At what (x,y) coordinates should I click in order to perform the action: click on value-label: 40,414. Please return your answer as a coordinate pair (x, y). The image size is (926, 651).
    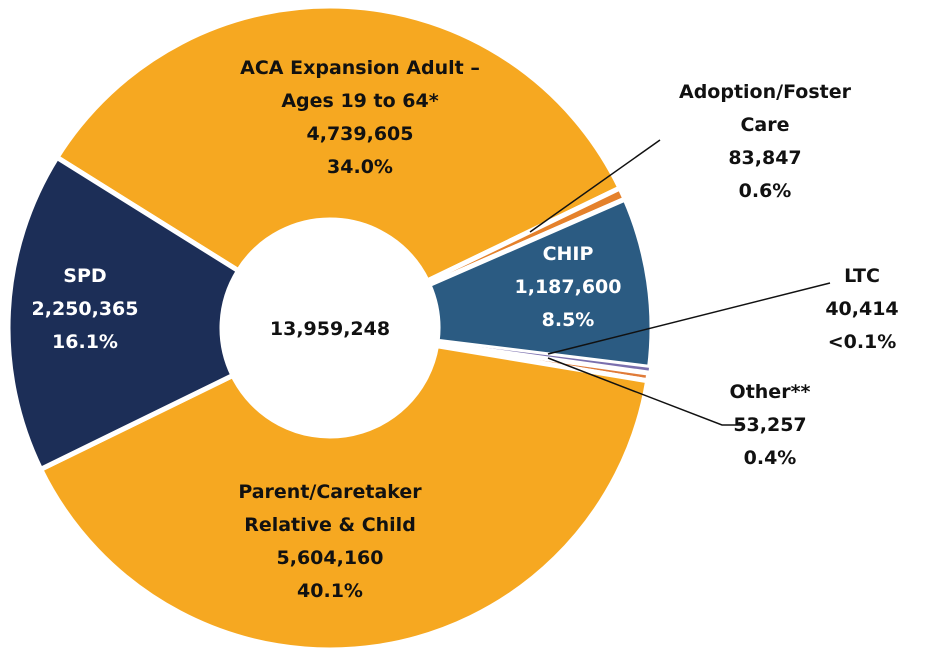
    Looking at the image, I should click on (862, 309).